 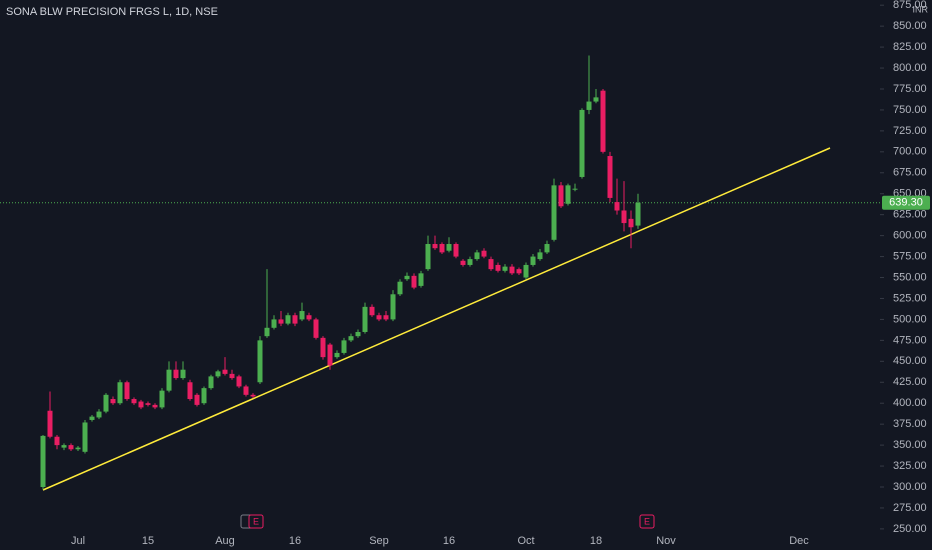 I want to click on y-tick-label: 700.00, so click(x=910, y=152).